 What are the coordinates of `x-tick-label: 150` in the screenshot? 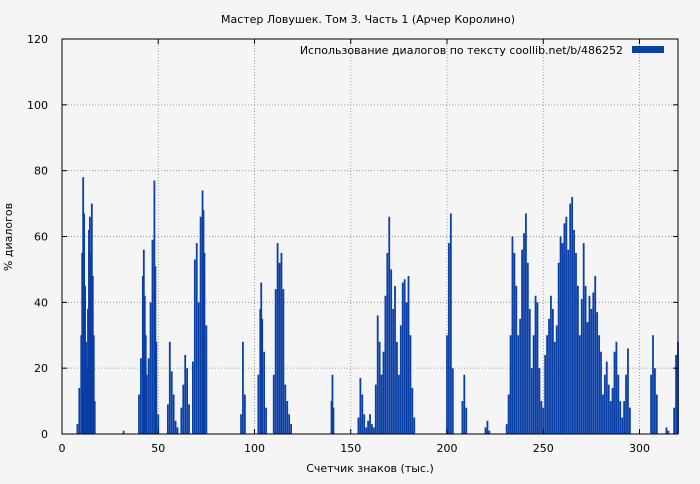 It's located at (350, 448).